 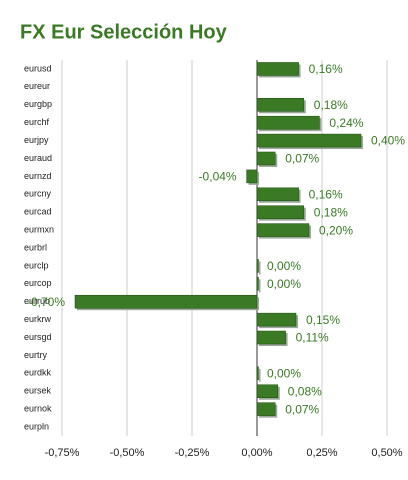 What do you see at coordinates (39, 229) in the screenshot?
I see `y-tick-label: eurmxn` at bounding box center [39, 229].